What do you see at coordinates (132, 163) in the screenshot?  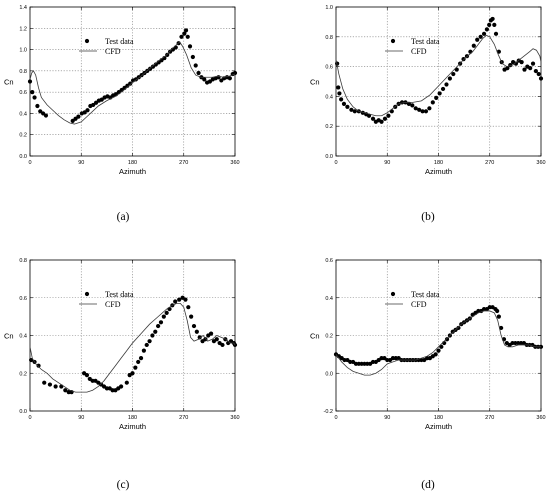 I see `x-tick-label: 180` at bounding box center [132, 163].